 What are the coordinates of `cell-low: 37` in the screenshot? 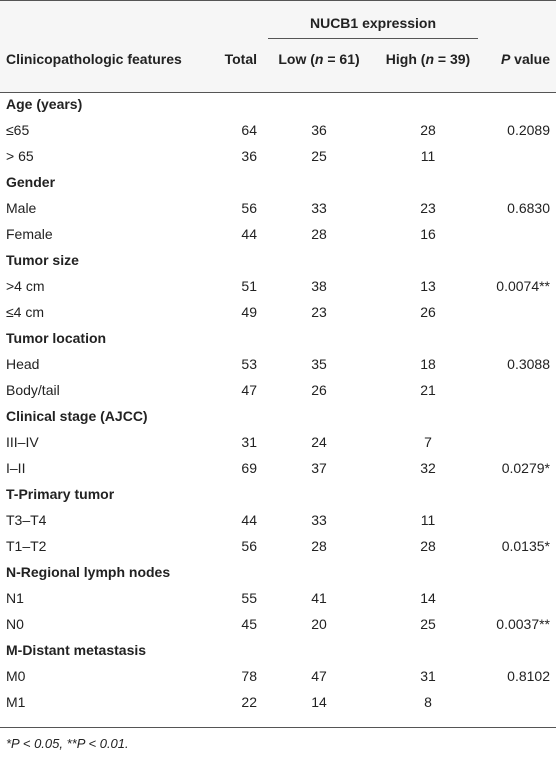 It's located at (319, 468).